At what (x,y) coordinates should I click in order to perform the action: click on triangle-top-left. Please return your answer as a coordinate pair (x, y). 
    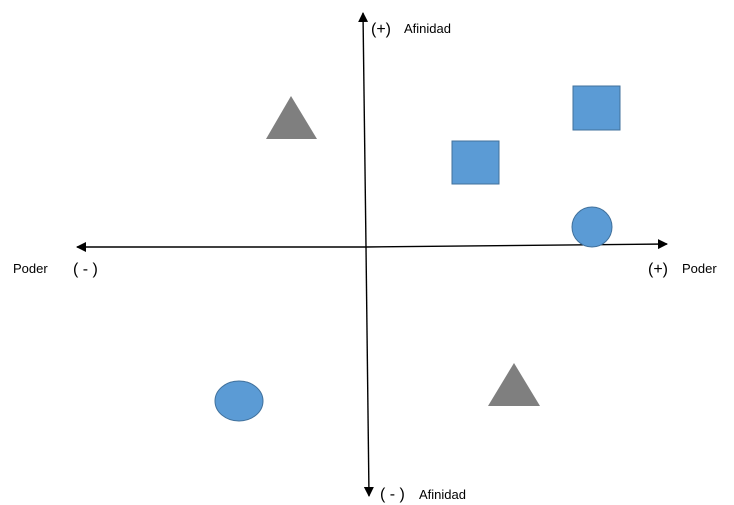
    Looking at the image, I should click on (291, 117).